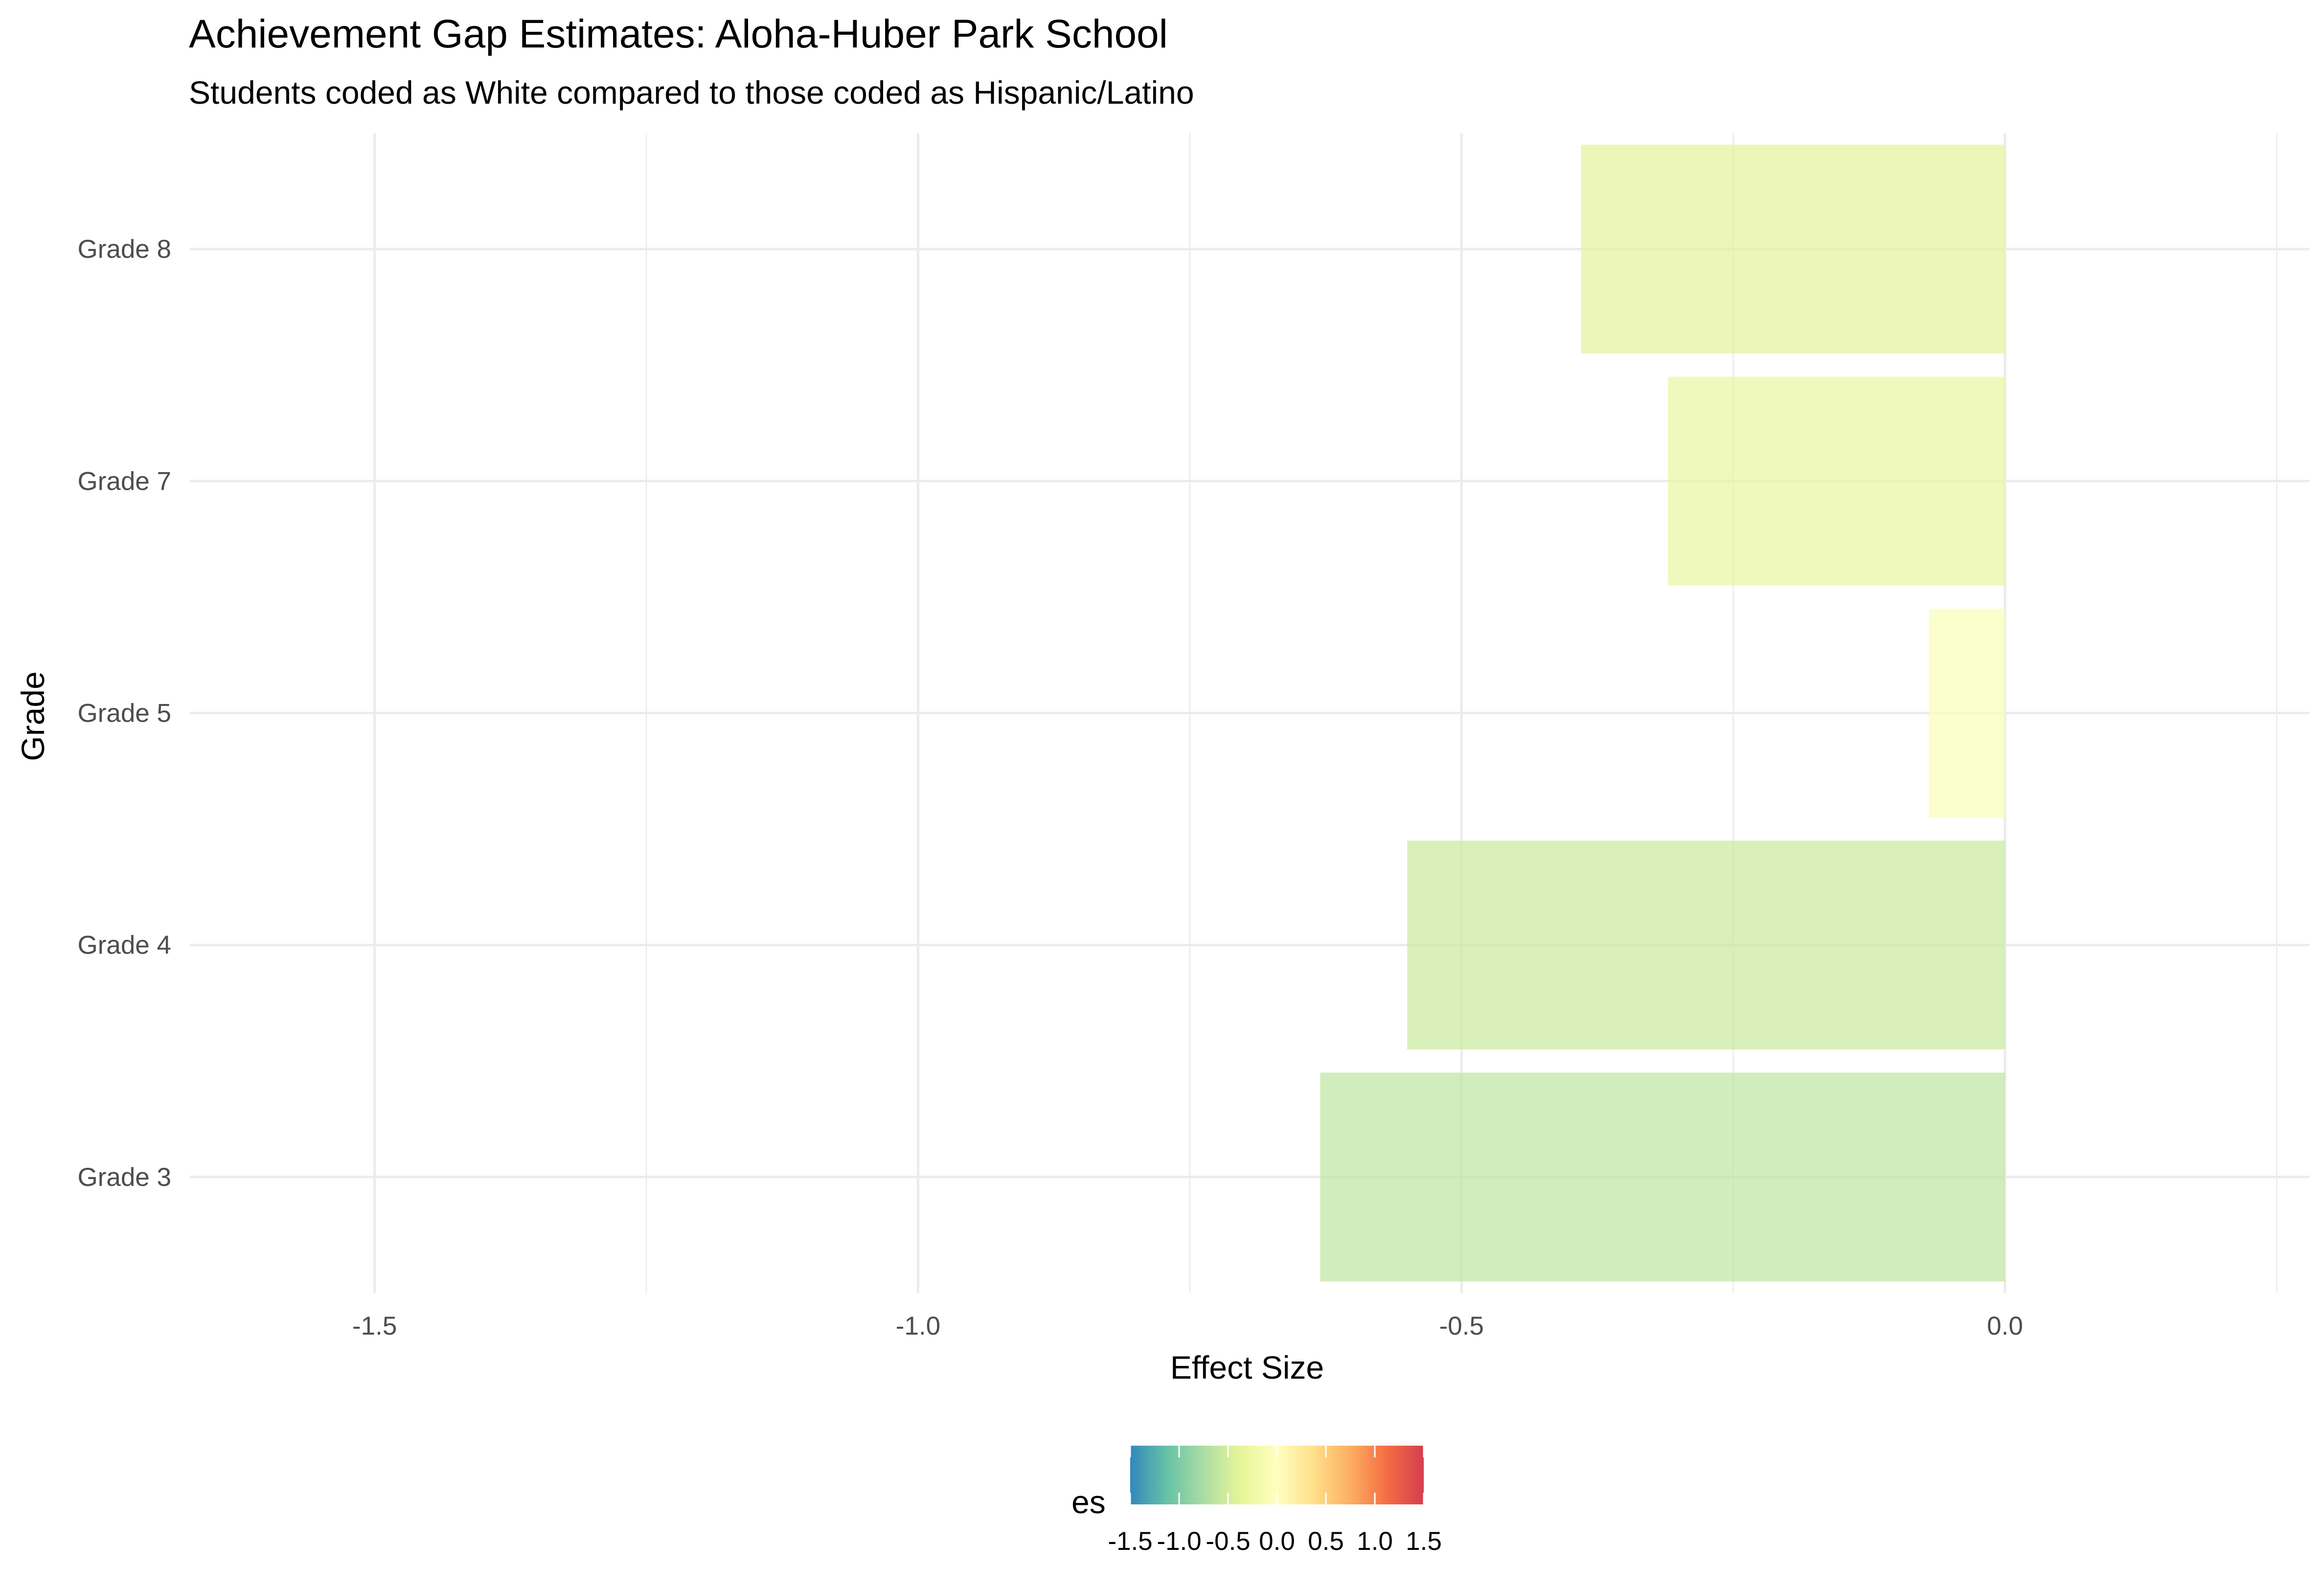  Describe the element at coordinates (124, 946) in the screenshot. I see `y-tick-label: Grade 4` at that location.